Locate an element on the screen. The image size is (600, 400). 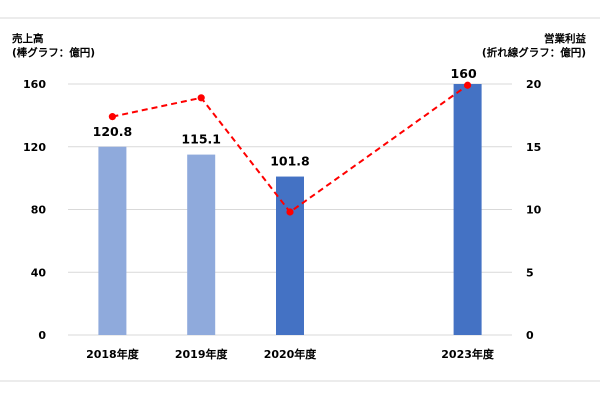
x-tick-2: 2020年度 is located at coordinates (291, 354).